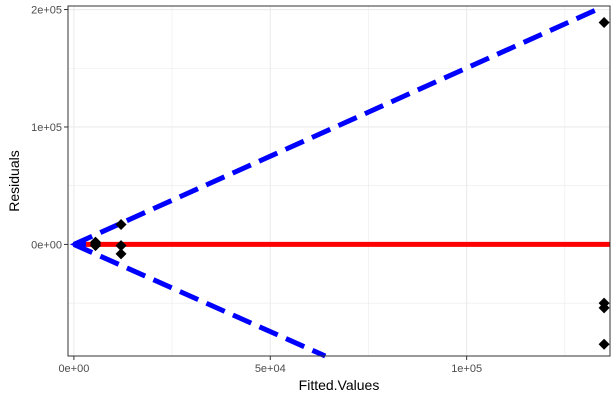 The width and height of the screenshot is (616, 400). Describe the element at coordinates (73, 369) in the screenshot. I see `x-tick-label: 0e+00` at that location.